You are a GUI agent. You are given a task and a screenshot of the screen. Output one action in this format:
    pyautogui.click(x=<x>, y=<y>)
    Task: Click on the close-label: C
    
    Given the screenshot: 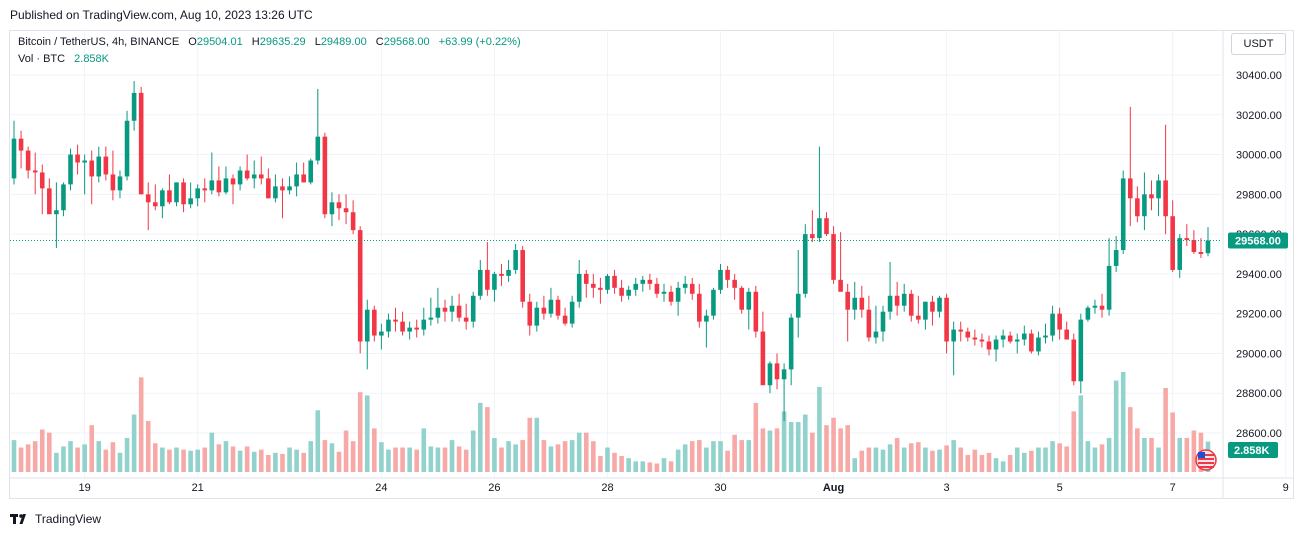 What is the action you would take?
    pyautogui.click(x=379, y=42)
    